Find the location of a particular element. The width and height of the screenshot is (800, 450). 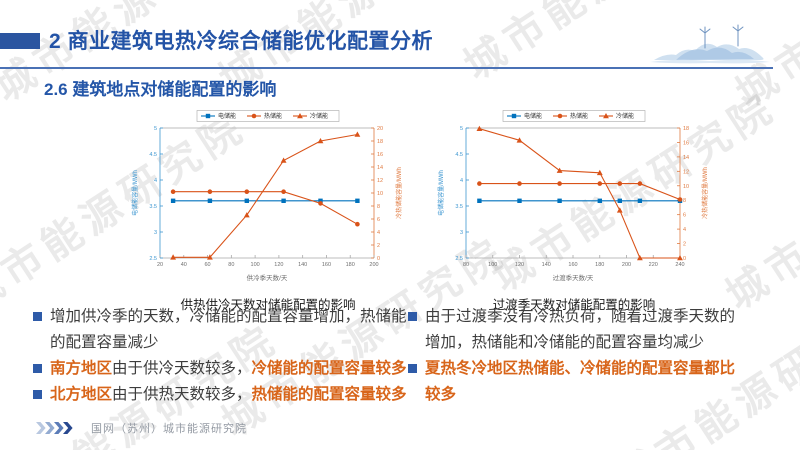

svg-text: 240 is located at coordinates (679, 265).